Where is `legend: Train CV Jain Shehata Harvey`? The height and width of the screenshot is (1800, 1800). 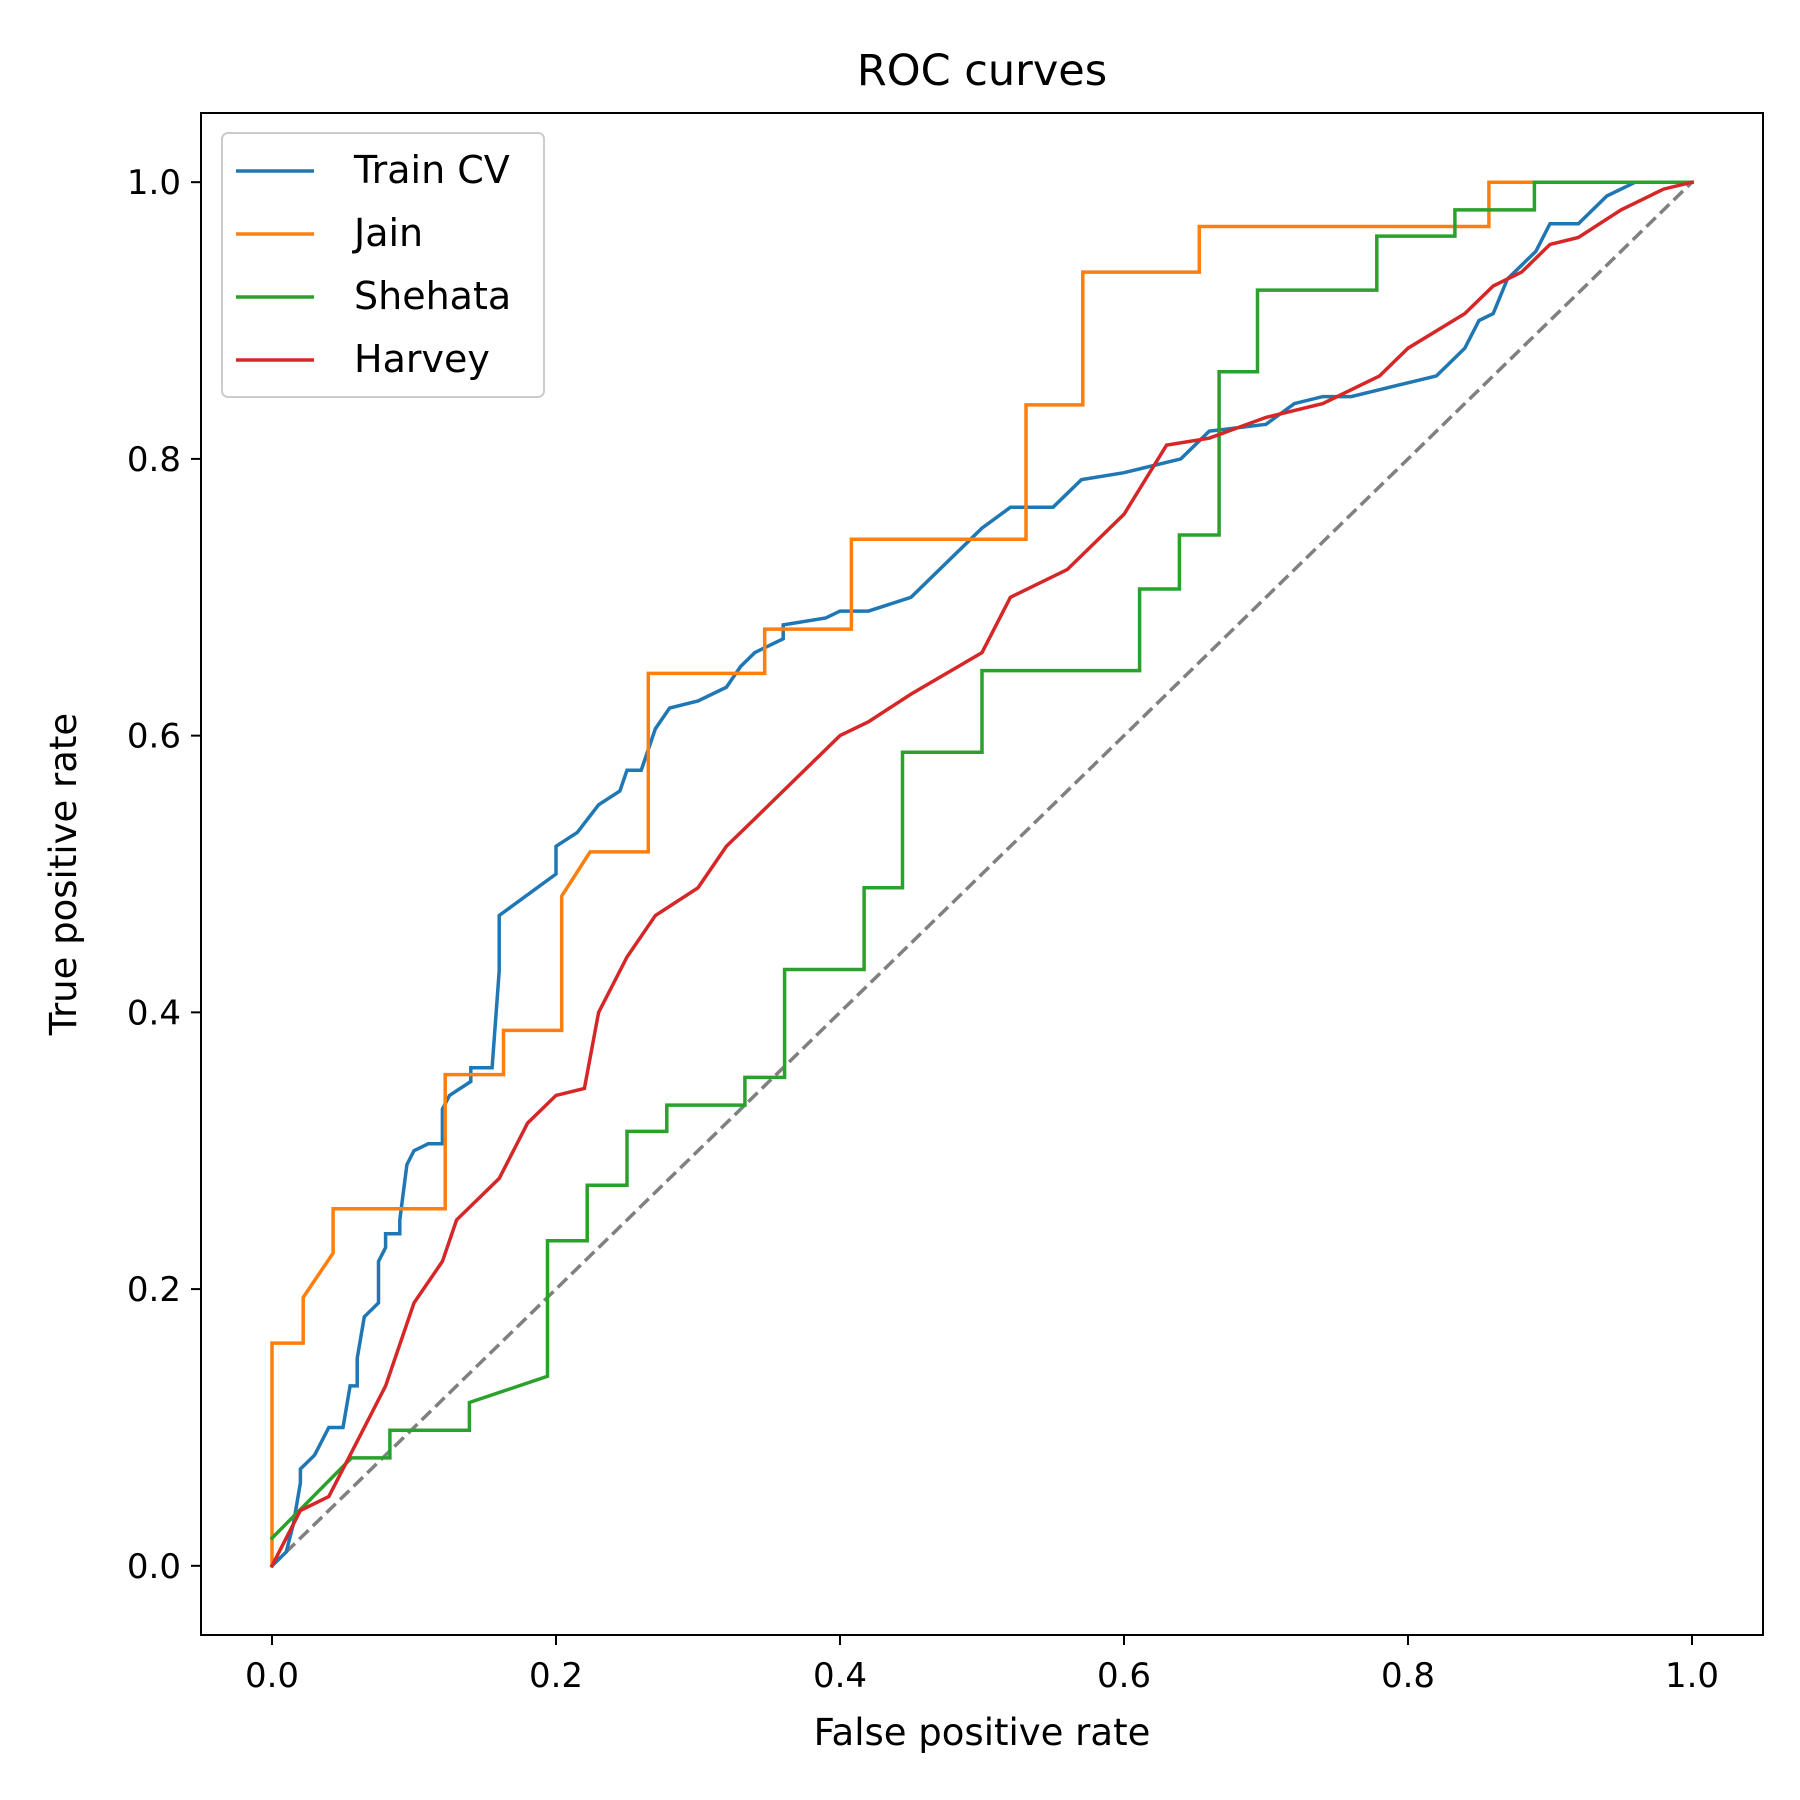
legend: Train CV Jain Shehata Harvey is located at coordinates (383, 265).